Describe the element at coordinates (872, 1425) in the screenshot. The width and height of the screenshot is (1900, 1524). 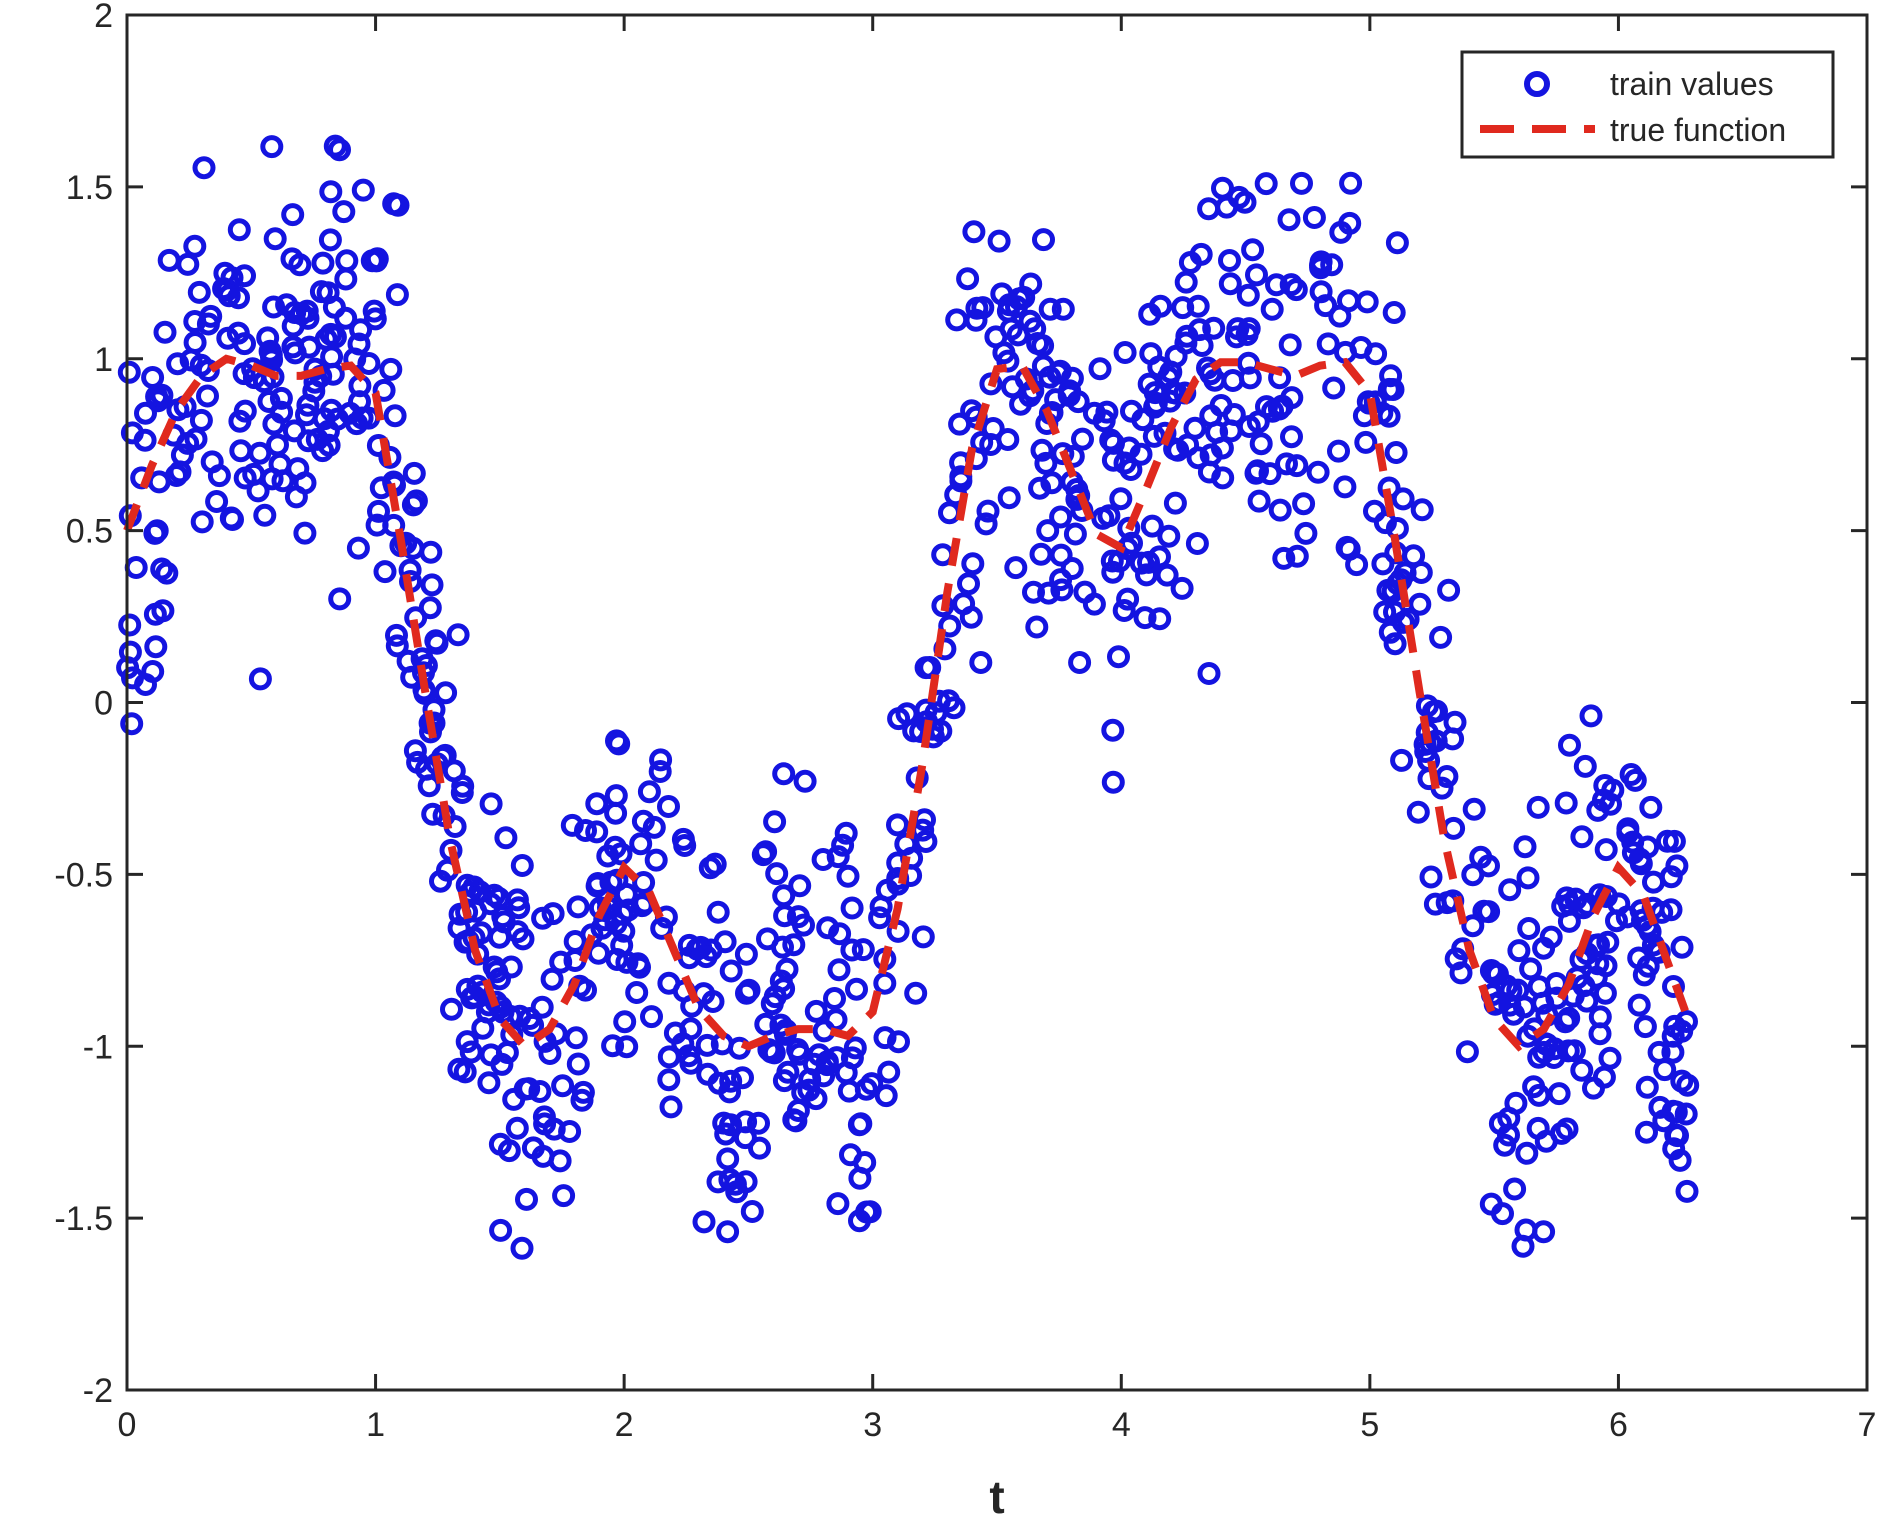
I see `x-tick-label: 3` at that location.